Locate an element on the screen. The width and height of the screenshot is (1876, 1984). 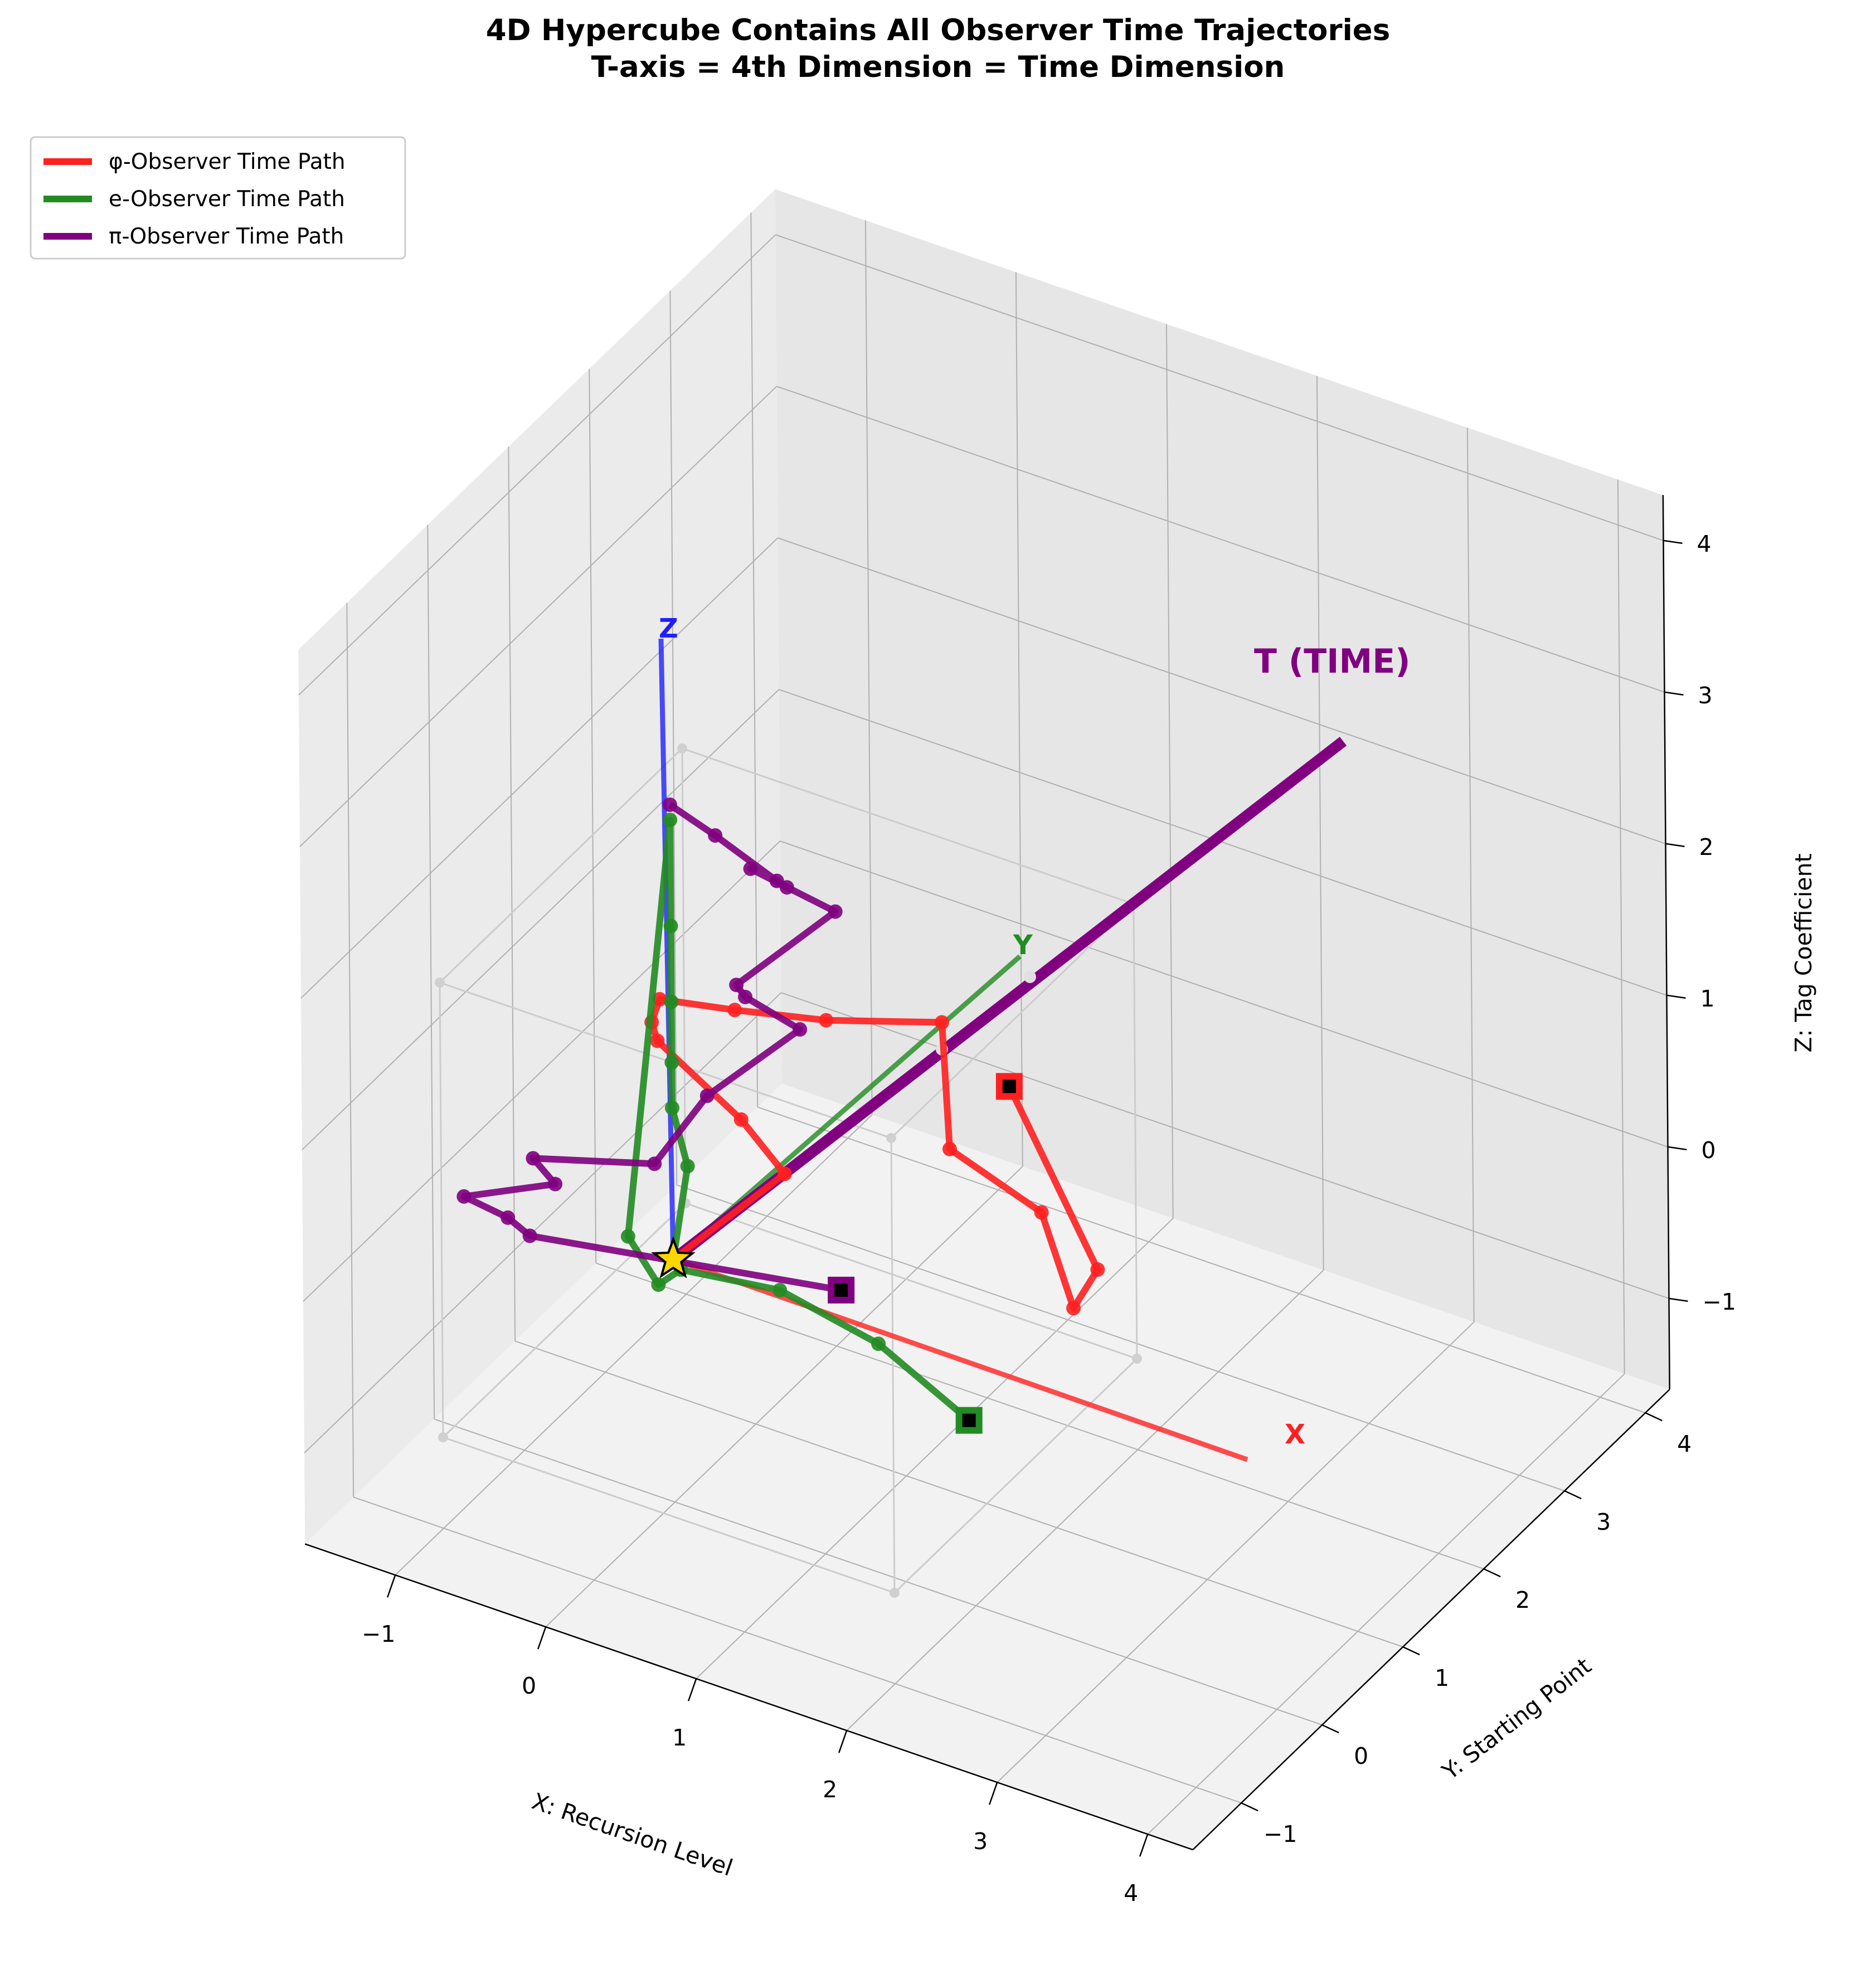
z-axis-label: Z: Tag Coefficient is located at coordinates (1803, 952).